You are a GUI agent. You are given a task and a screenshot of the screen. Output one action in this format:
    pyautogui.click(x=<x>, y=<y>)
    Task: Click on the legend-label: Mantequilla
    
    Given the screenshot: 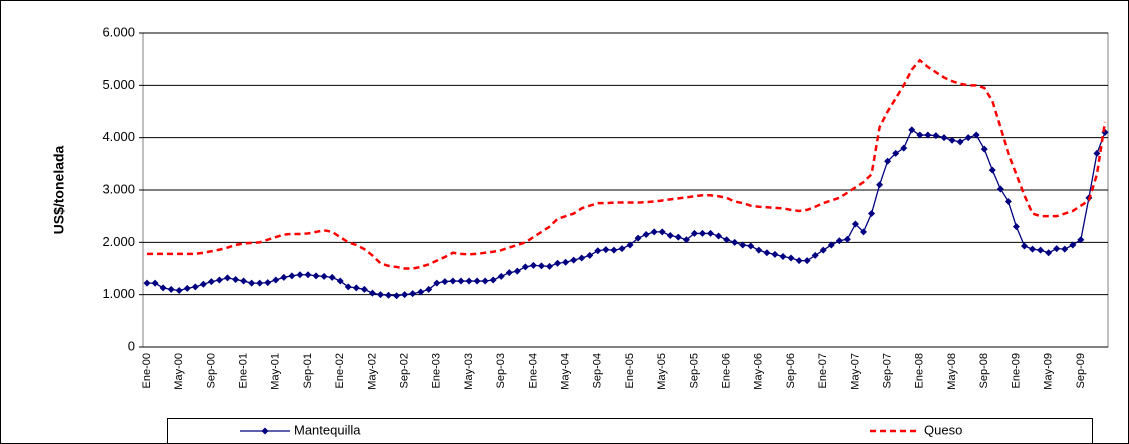 What is the action you would take?
    pyautogui.click(x=327, y=429)
    